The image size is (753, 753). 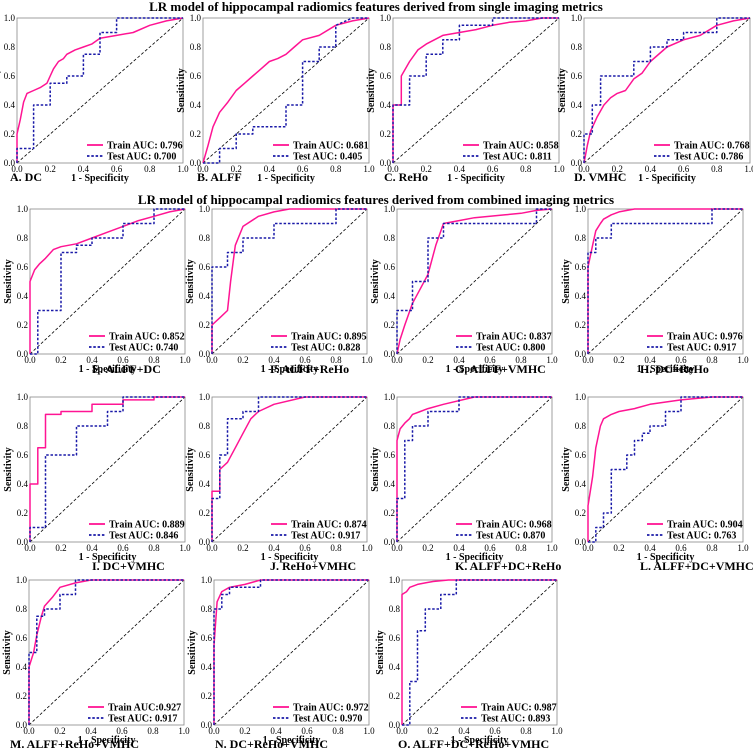 I want to click on legend-test-label: Test AUC: 0.763, so click(x=701, y=536).